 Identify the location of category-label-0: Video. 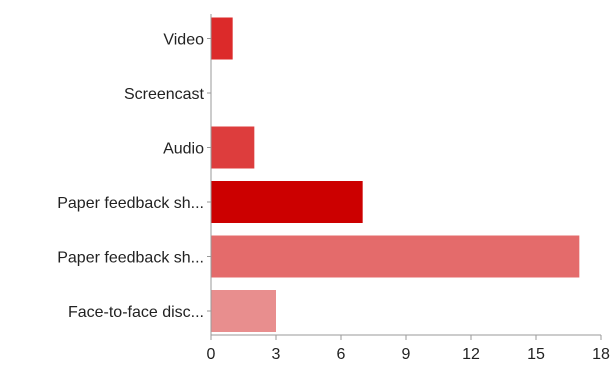
(183, 40).